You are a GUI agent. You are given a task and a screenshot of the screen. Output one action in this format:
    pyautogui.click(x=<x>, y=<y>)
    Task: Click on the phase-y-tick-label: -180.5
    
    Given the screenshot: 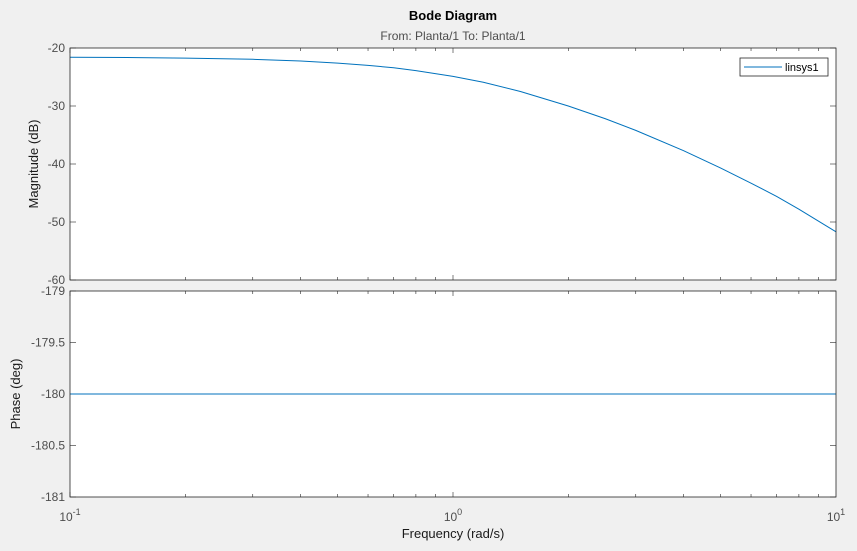 What is the action you would take?
    pyautogui.click(x=48, y=446)
    